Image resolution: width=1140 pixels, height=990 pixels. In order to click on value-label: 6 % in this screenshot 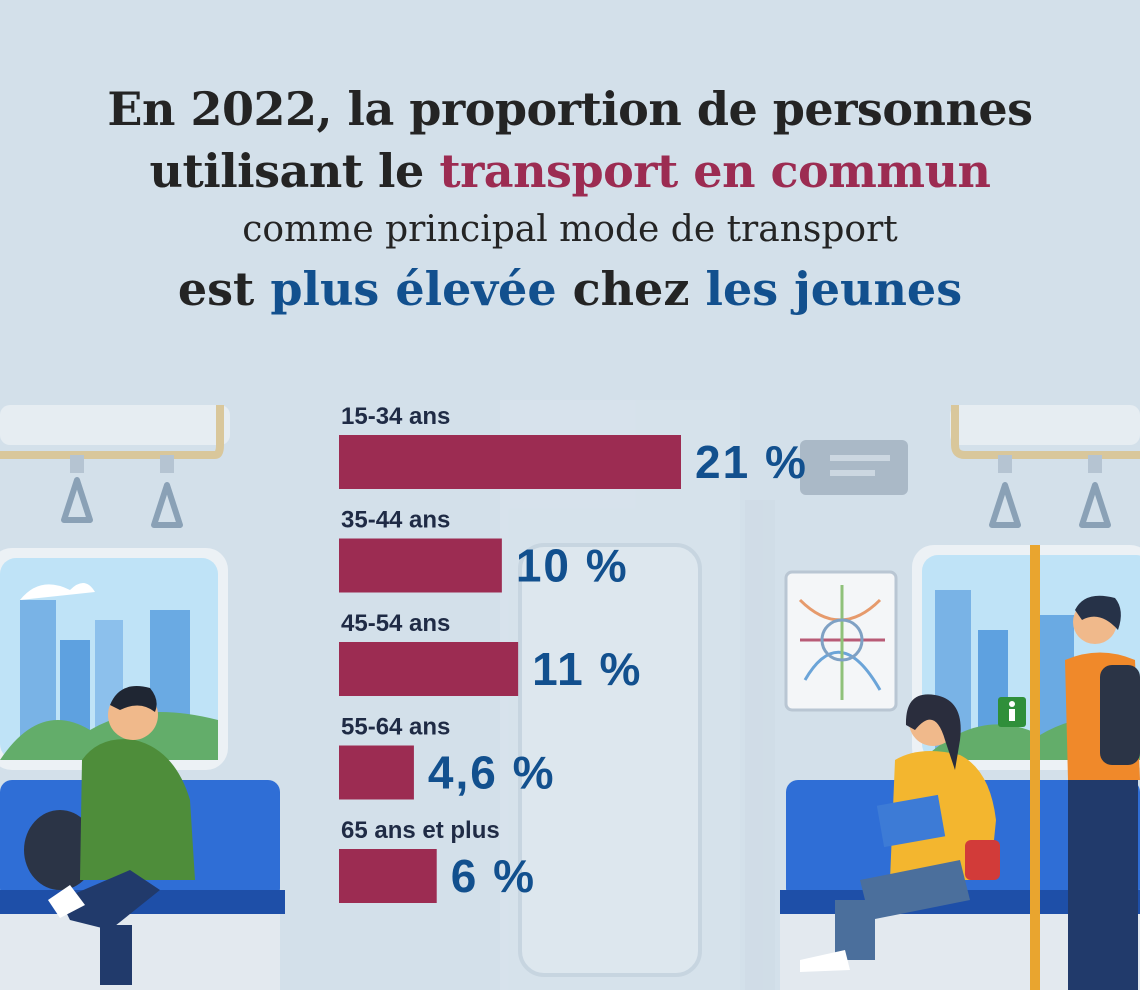, I will do `click(493, 876)`.